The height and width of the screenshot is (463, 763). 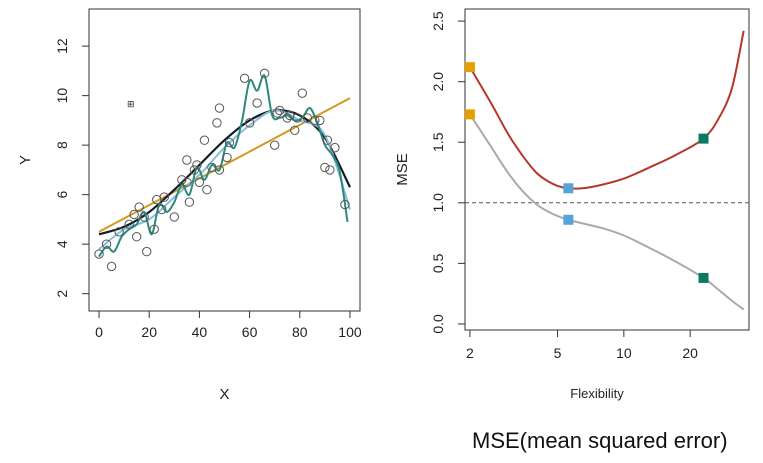 I want to click on left-x-tick-label: 40, so click(x=200, y=332).